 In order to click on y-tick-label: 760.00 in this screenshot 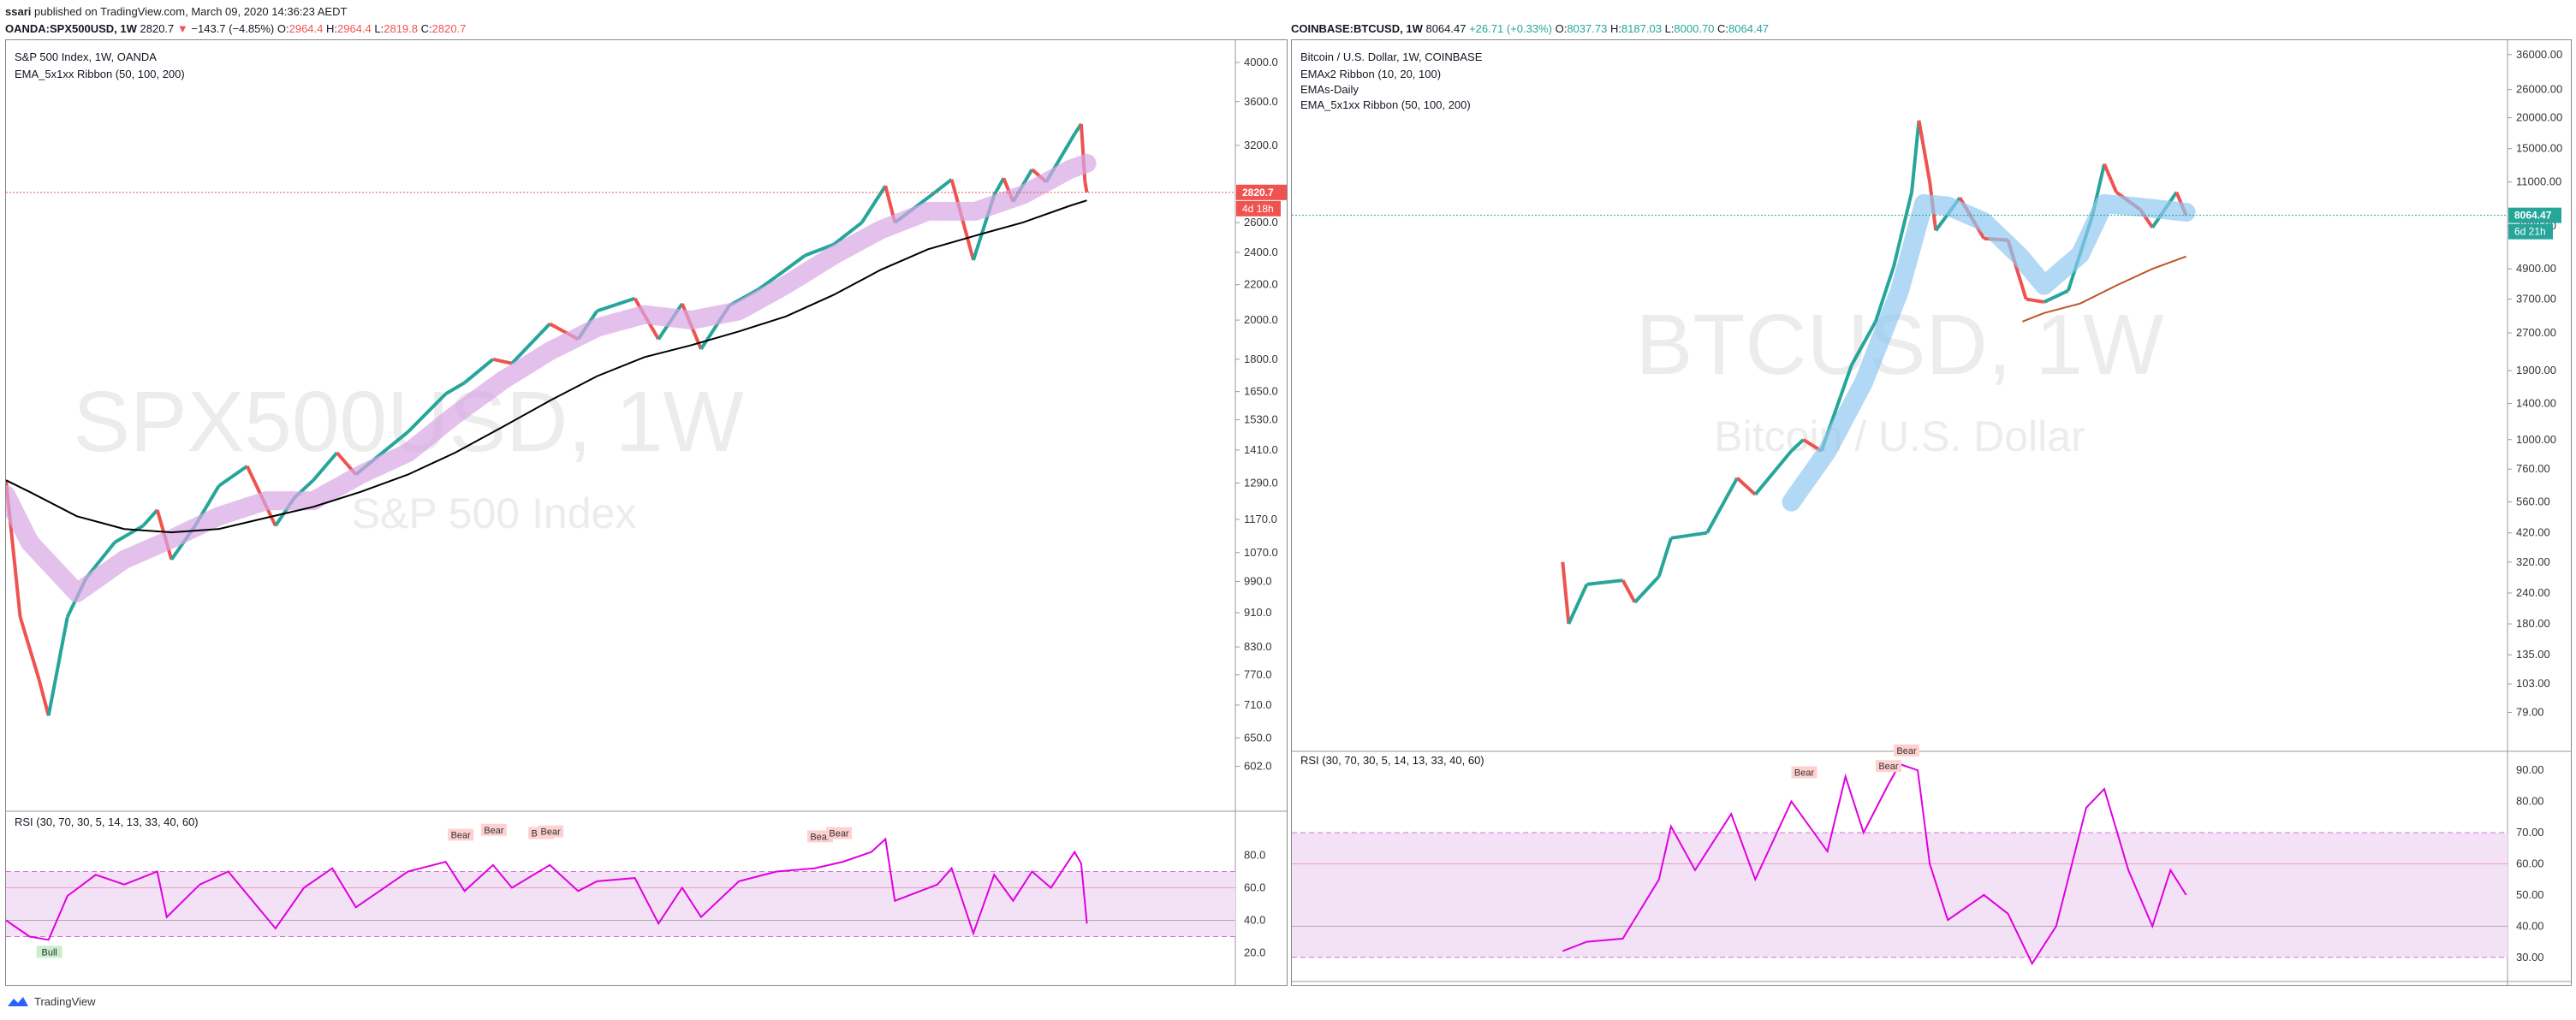, I will do `click(2533, 468)`.